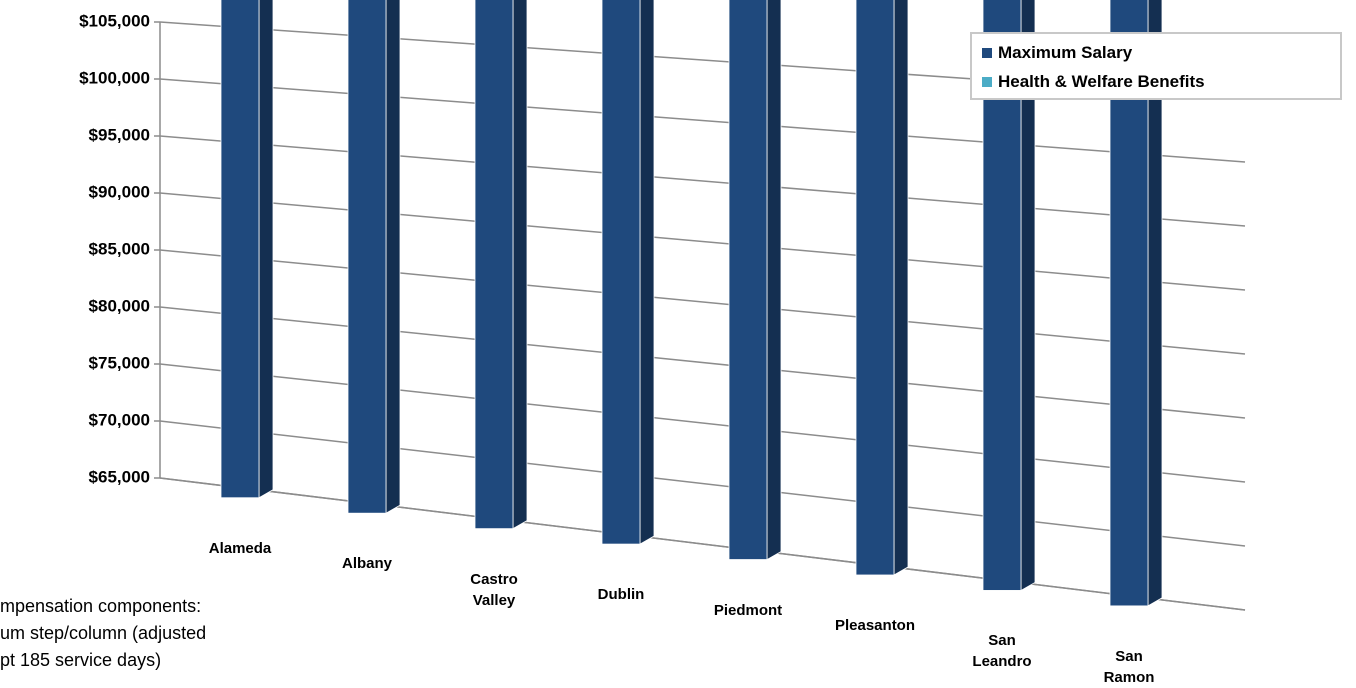 This screenshot has height=688, width=1356. Describe the element at coordinates (81, 660) in the screenshot. I see `note-line: pt 185 service days)` at that location.